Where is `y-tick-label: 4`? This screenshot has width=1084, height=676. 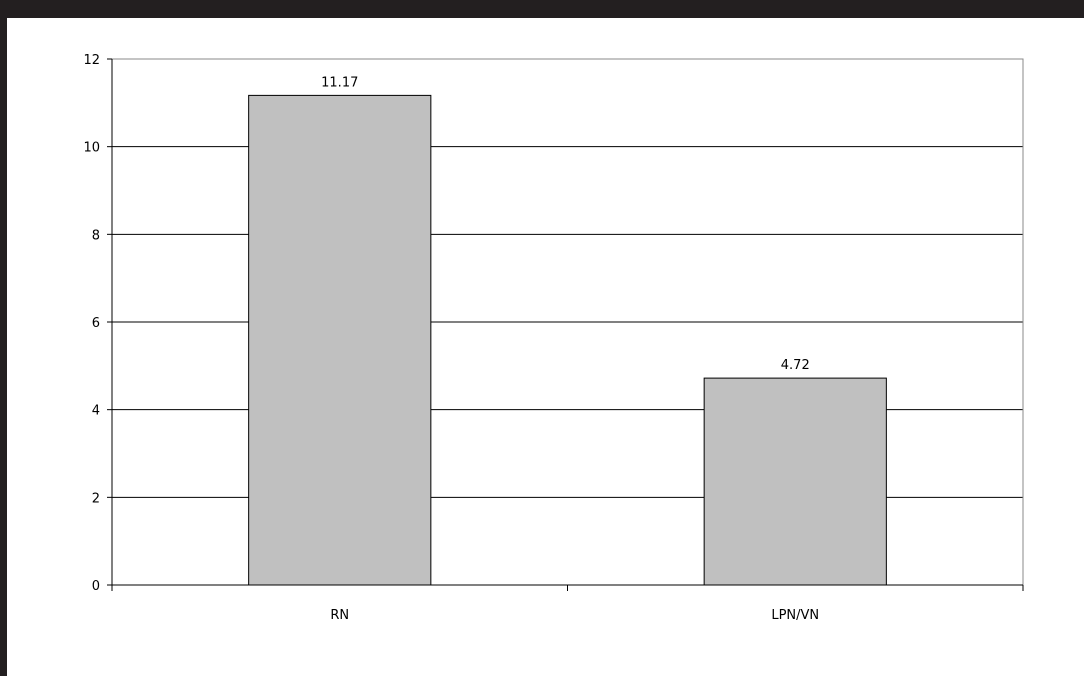 y-tick-label: 4 is located at coordinates (96, 411).